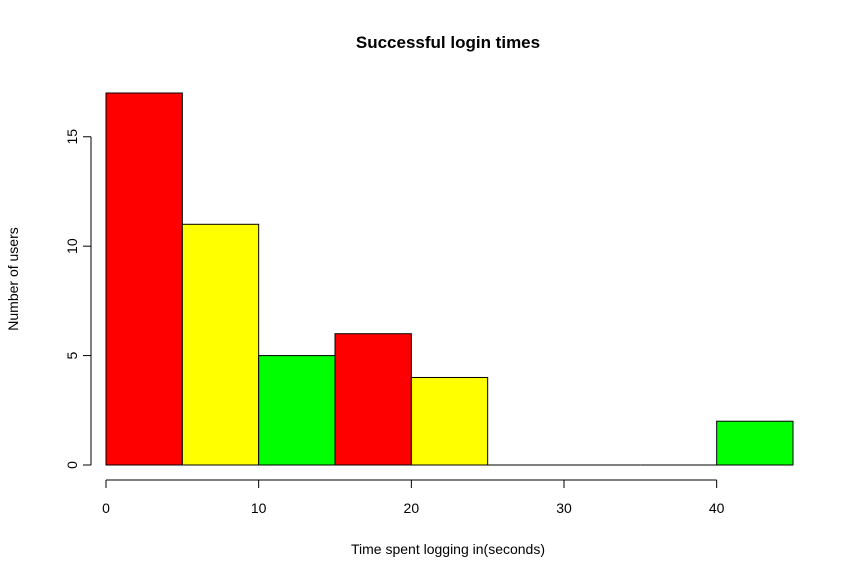 The height and width of the screenshot is (578, 861). I want to click on x-axis: 0 10 20 30 40, so click(413, 497).